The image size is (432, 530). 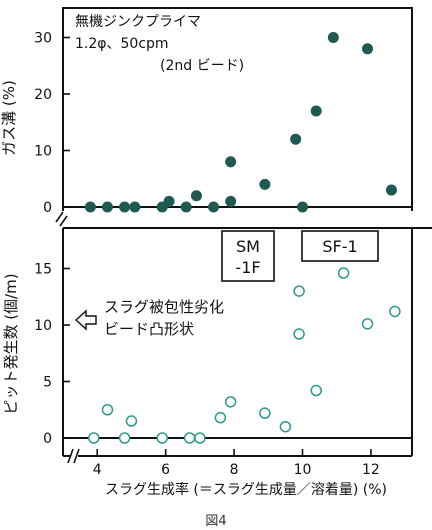 What do you see at coordinates (43, 326) in the screenshot?
I see `bottom-y-tick-label-10: 10` at bounding box center [43, 326].